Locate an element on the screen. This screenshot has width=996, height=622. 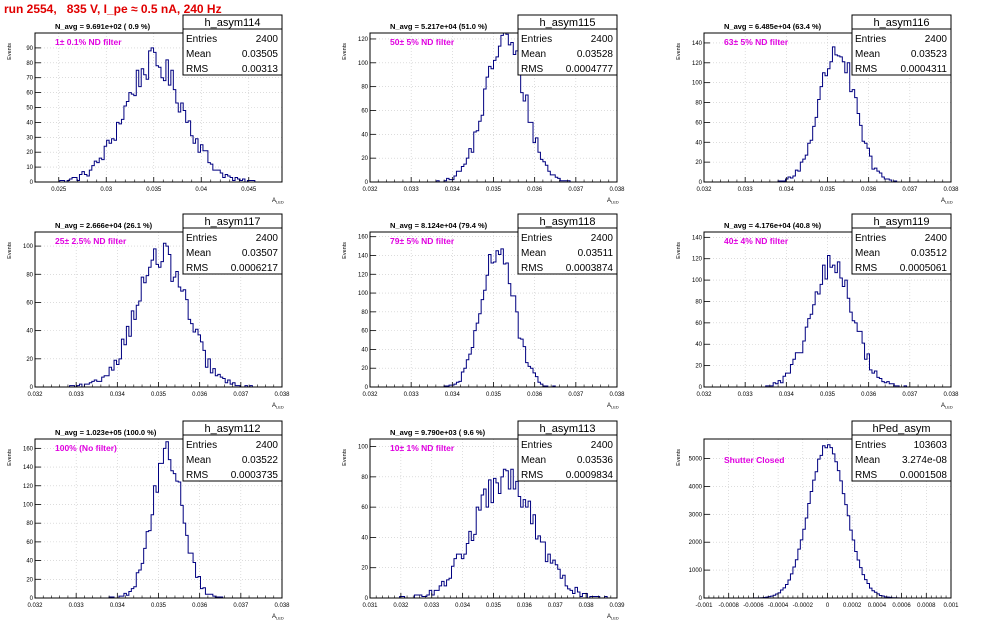
filter-annotation: 1± 0.1% ND filter is located at coordinates (88, 42).